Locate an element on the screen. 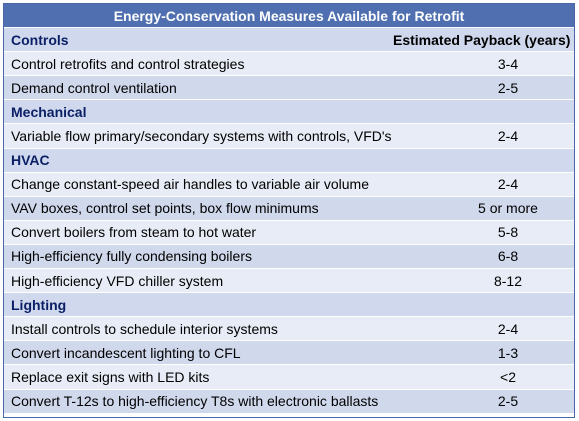  payback-column-header: Estimated Payback (years) is located at coordinates (482, 39).